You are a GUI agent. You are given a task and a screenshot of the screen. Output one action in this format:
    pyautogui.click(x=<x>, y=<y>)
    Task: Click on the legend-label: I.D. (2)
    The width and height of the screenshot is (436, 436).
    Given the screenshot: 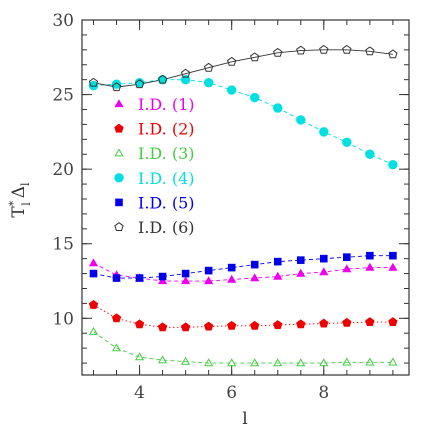 What is the action you would take?
    pyautogui.click(x=166, y=129)
    